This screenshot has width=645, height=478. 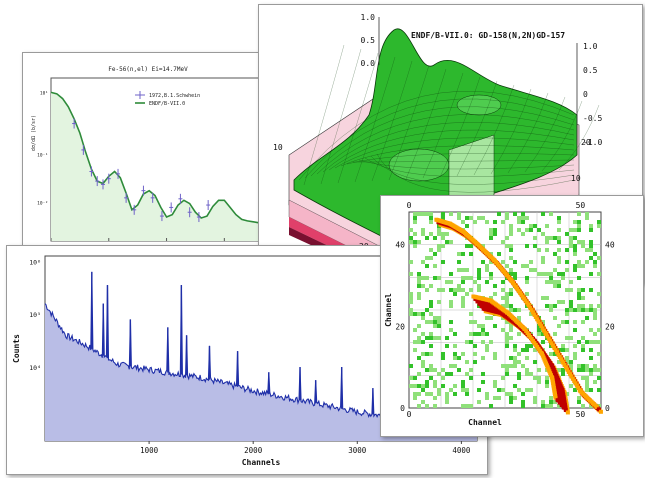 I want to click on y-axis-label: Channel, so click(x=388, y=310).